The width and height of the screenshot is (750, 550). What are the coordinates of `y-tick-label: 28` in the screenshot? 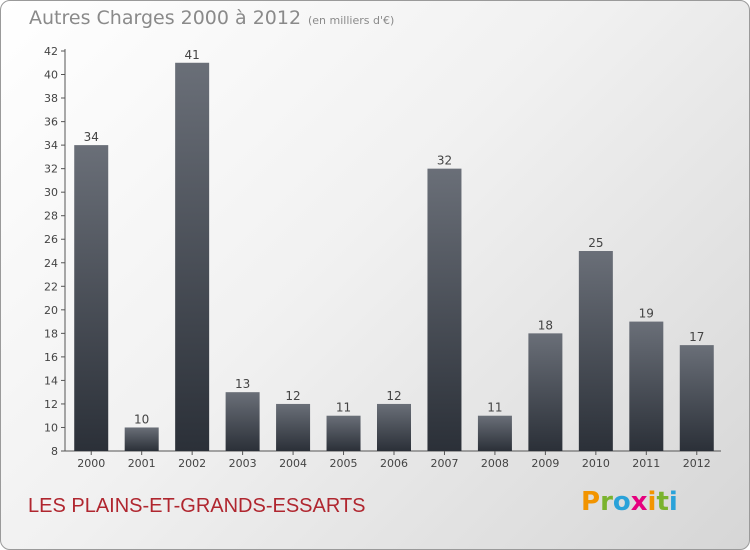 It's located at (51, 216).